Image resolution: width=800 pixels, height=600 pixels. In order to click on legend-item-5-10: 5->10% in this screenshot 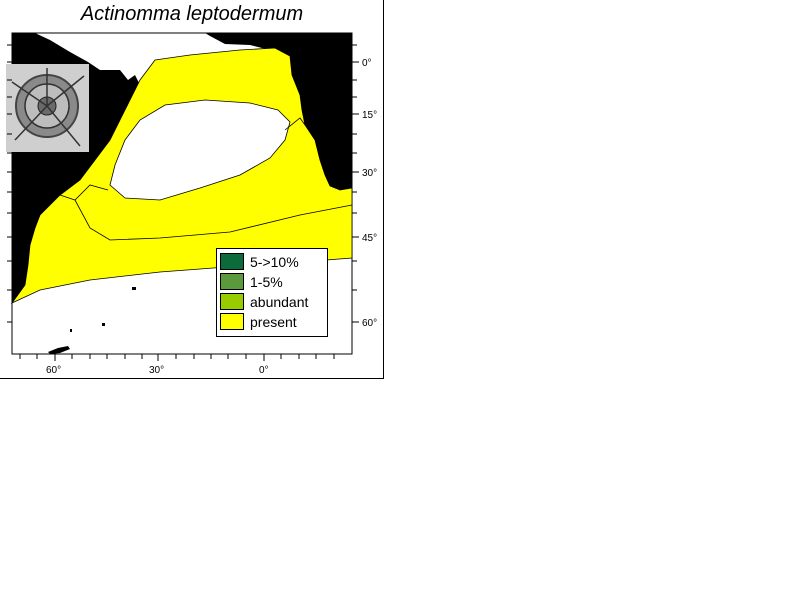, I will do `click(259, 261)`.